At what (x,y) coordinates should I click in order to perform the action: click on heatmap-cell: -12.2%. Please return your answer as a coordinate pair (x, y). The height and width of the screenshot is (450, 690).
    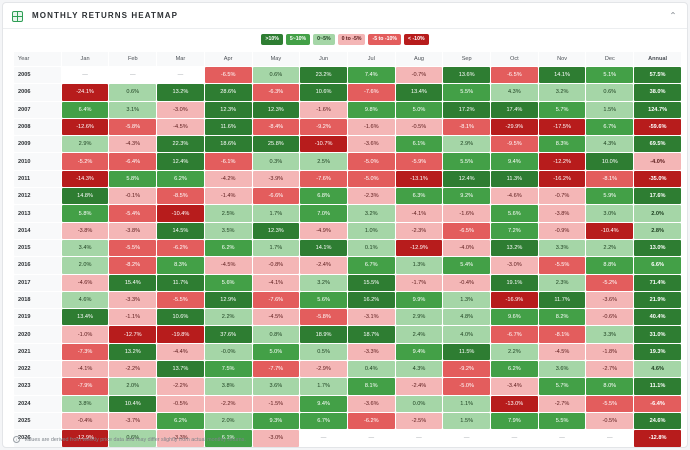
    Looking at the image, I should click on (562, 161).